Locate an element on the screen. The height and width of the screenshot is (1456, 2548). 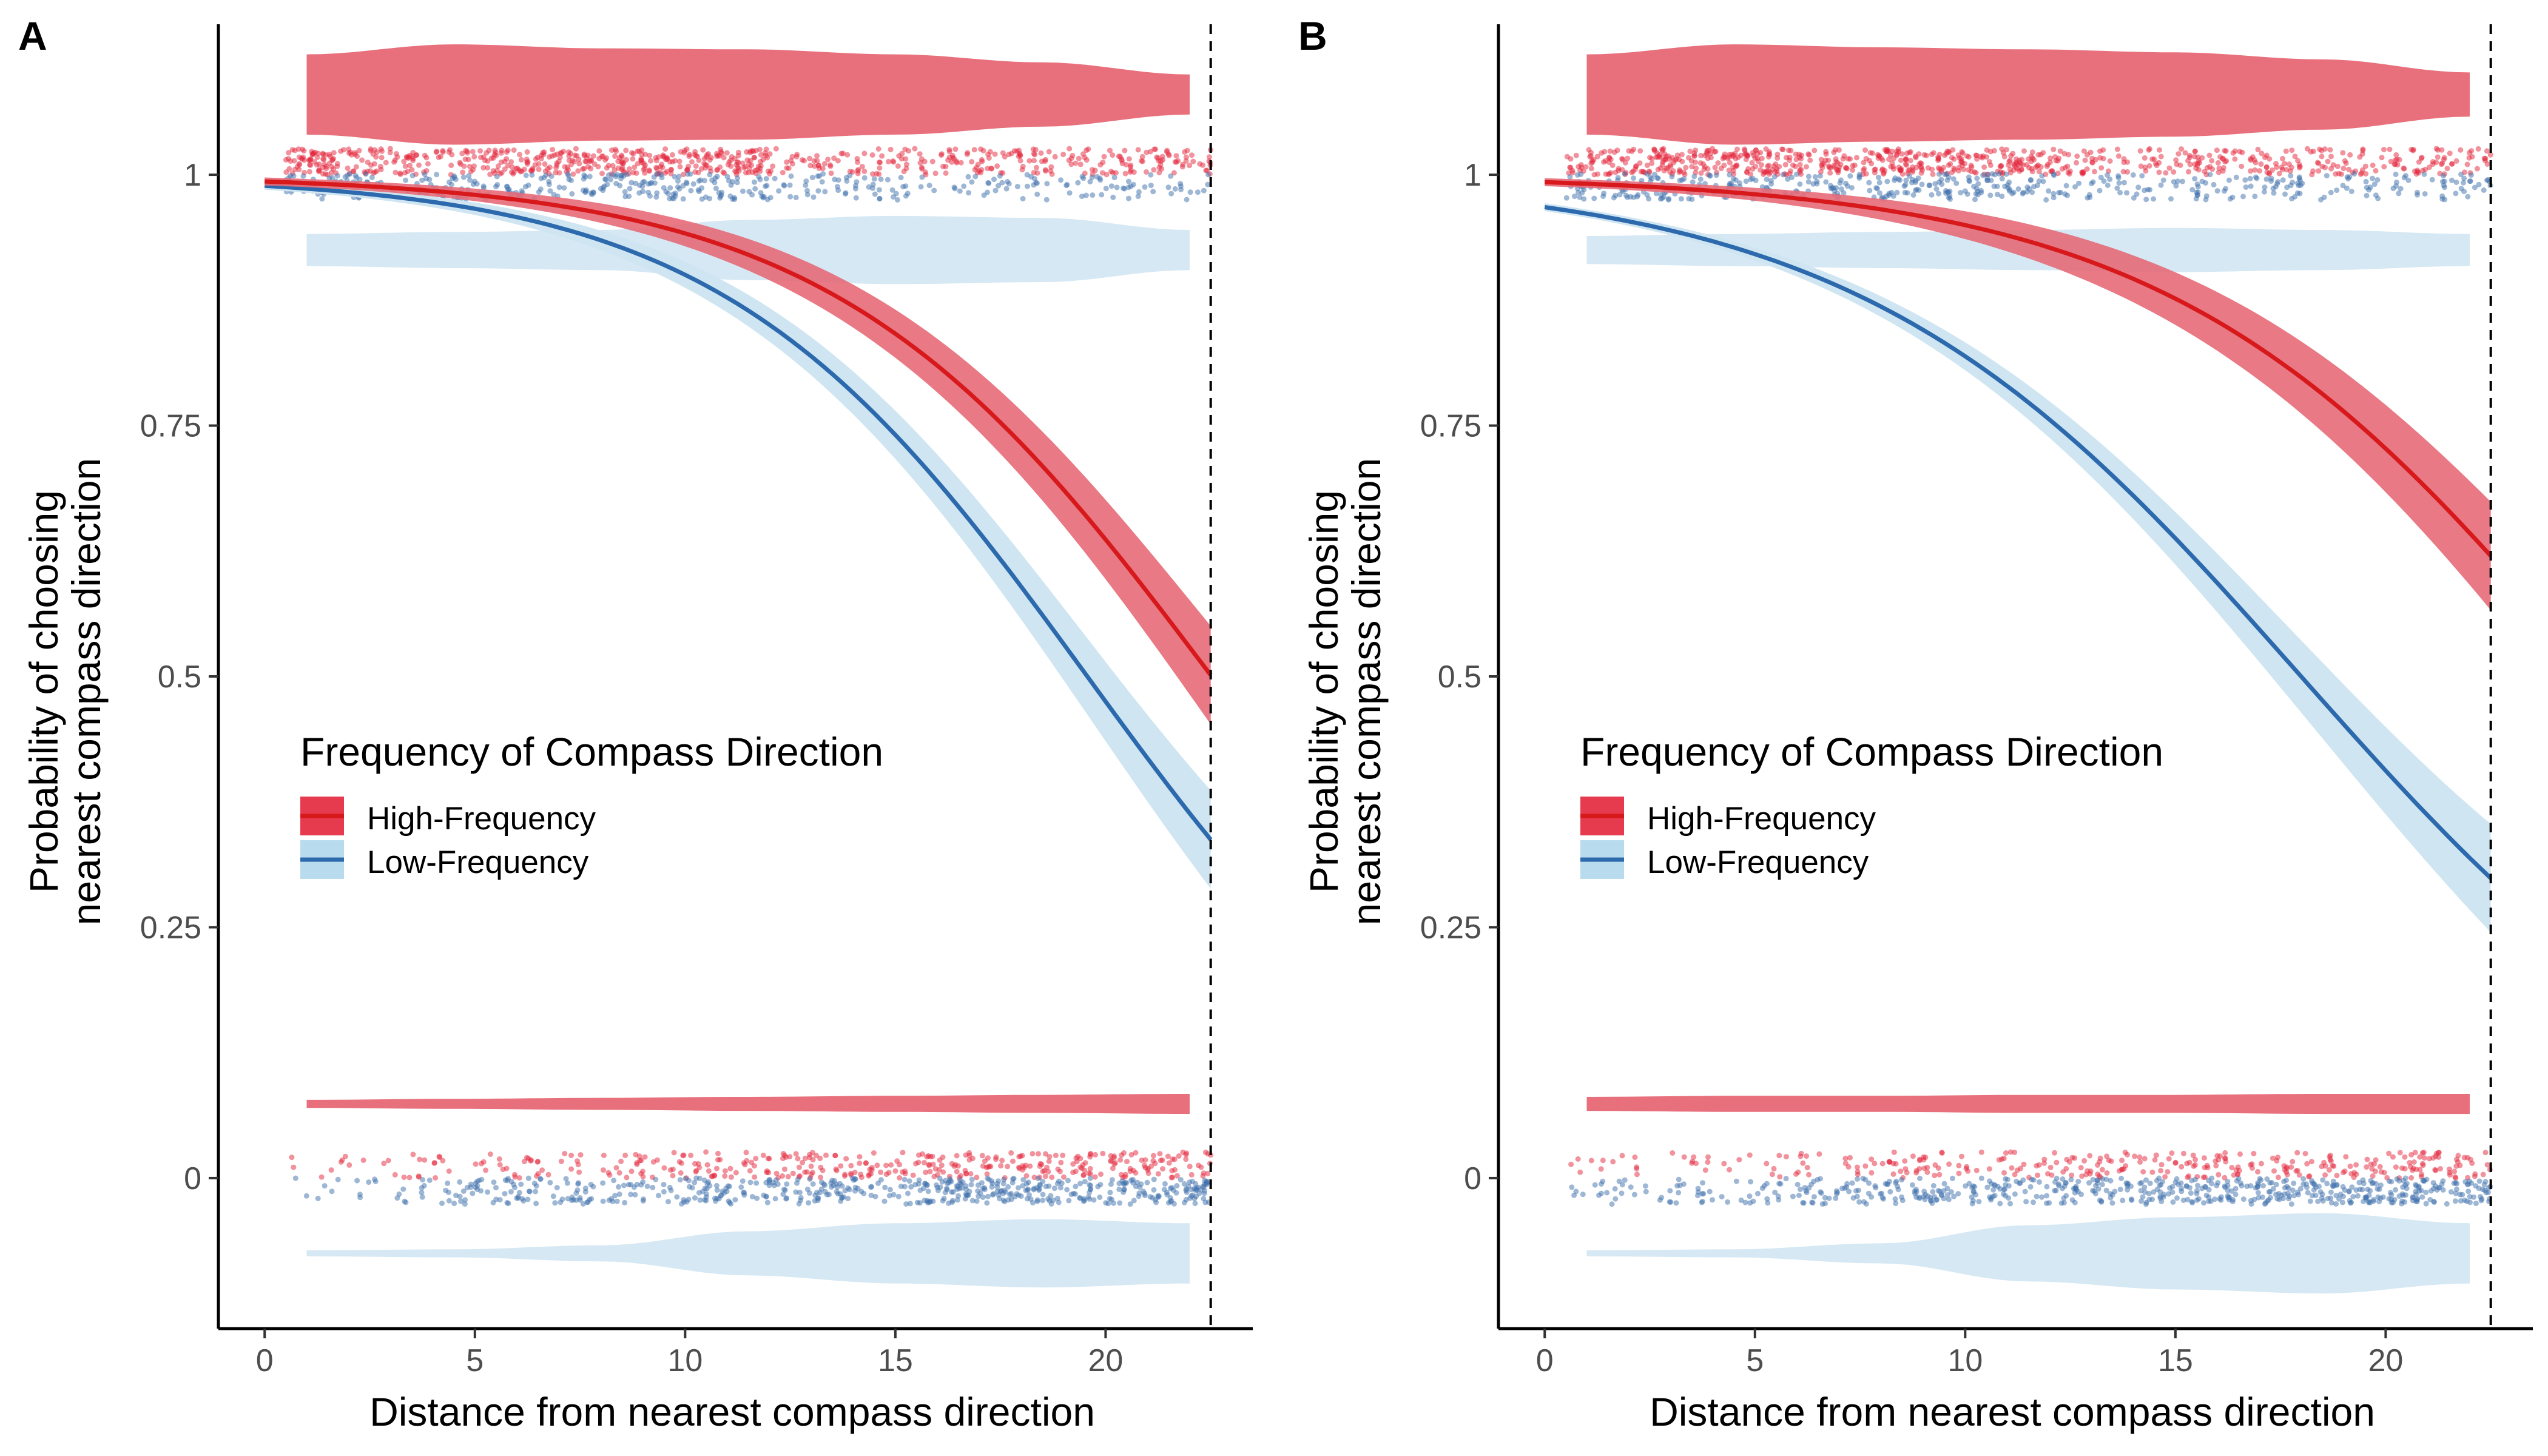
legend-label-low: Low-Frequency is located at coordinates (1758, 862).